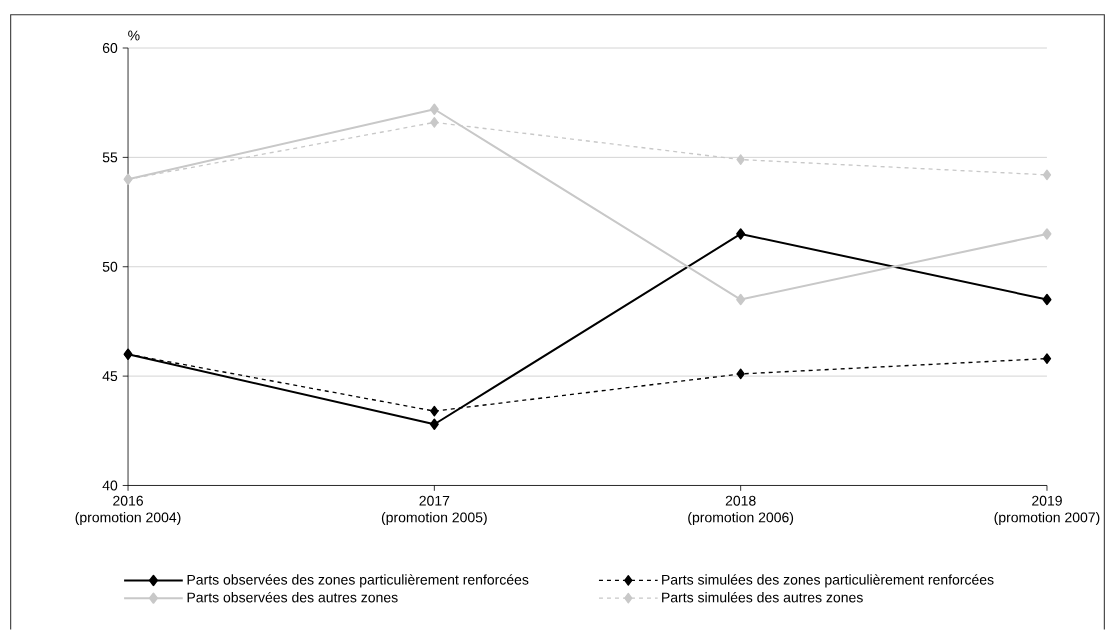 This screenshot has height=630, width=1115. Describe the element at coordinates (358, 581) in the screenshot. I see `legend-label: Parts observées des zones particulièrement renforcées` at that location.